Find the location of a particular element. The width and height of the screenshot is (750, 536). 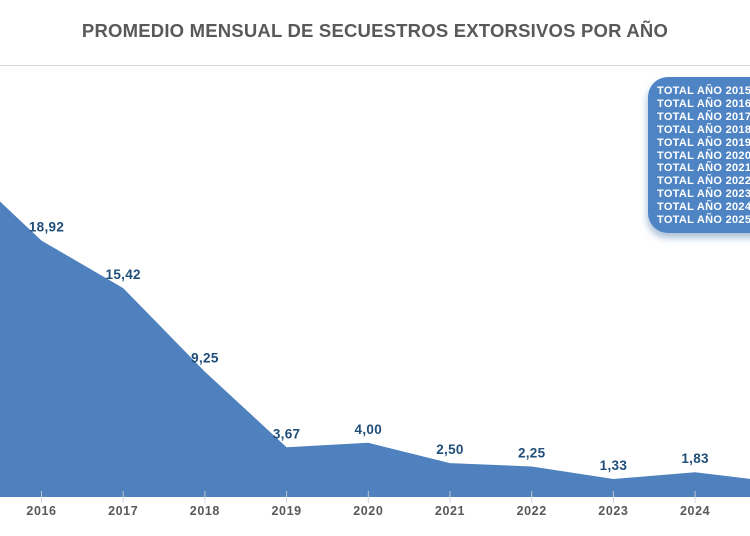

x-axis-label: 2021 is located at coordinates (450, 511).